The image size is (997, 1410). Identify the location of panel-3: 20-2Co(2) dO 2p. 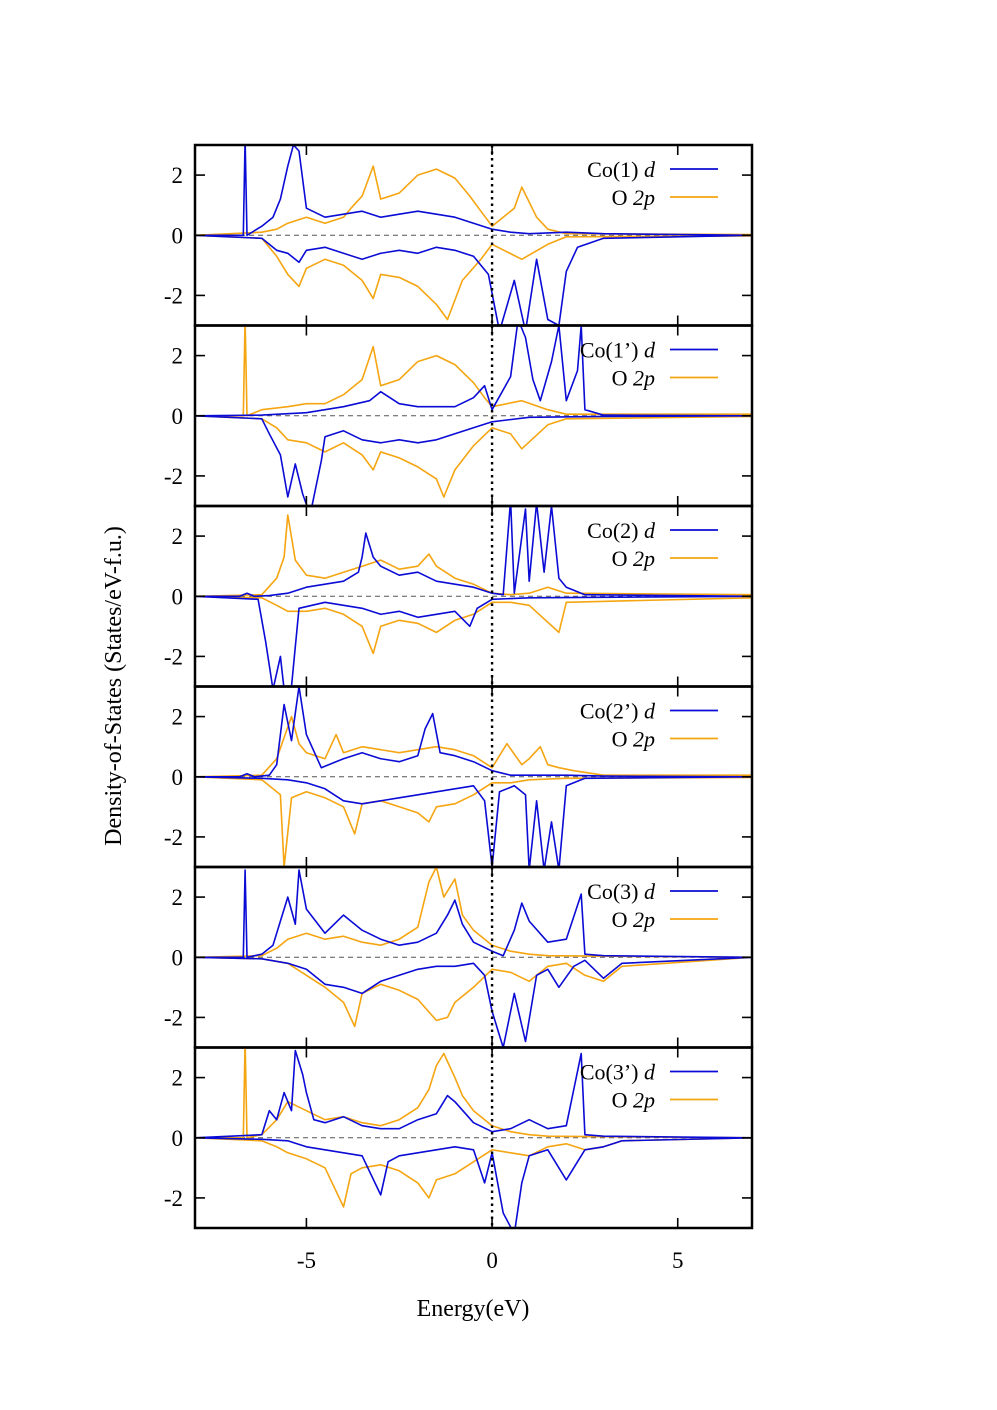
(459, 596).